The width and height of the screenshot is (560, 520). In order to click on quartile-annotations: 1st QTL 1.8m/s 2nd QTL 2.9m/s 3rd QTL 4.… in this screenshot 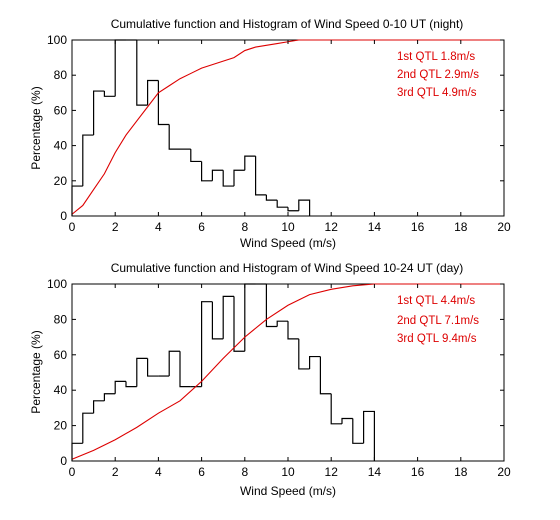, I will do `click(438, 75)`.